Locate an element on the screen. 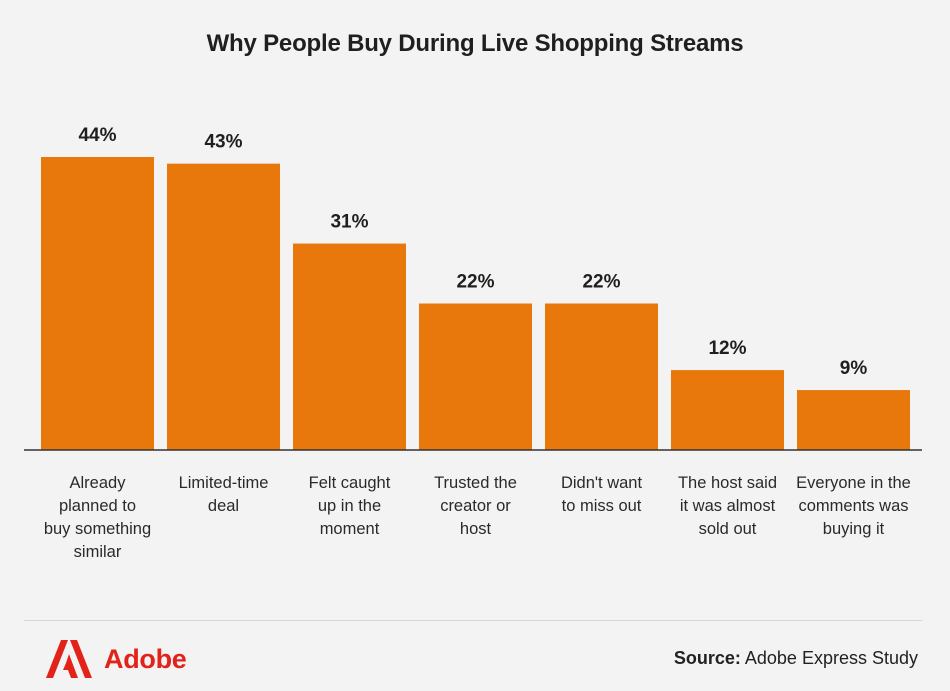  footer-divider is located at coordinates (473, 620).